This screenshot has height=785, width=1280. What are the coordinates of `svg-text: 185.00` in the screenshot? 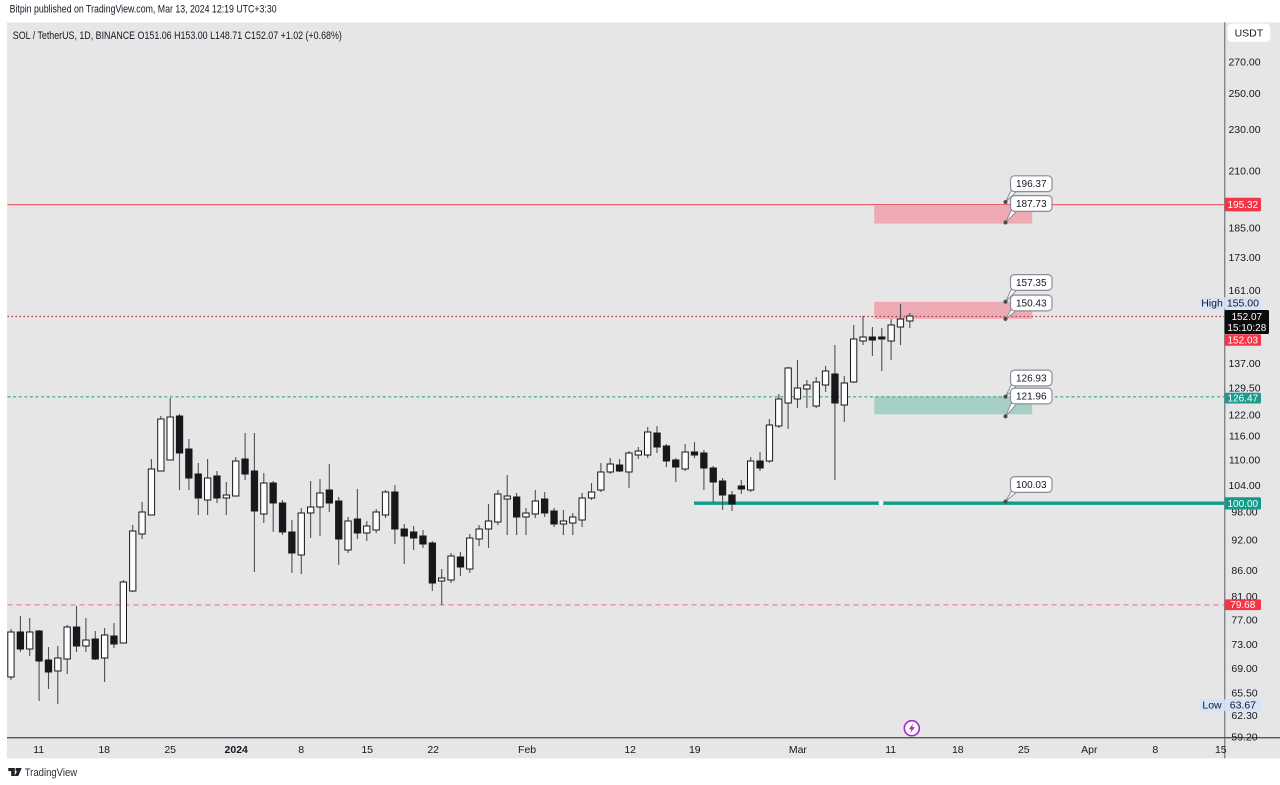 It's located at (1244, 229).